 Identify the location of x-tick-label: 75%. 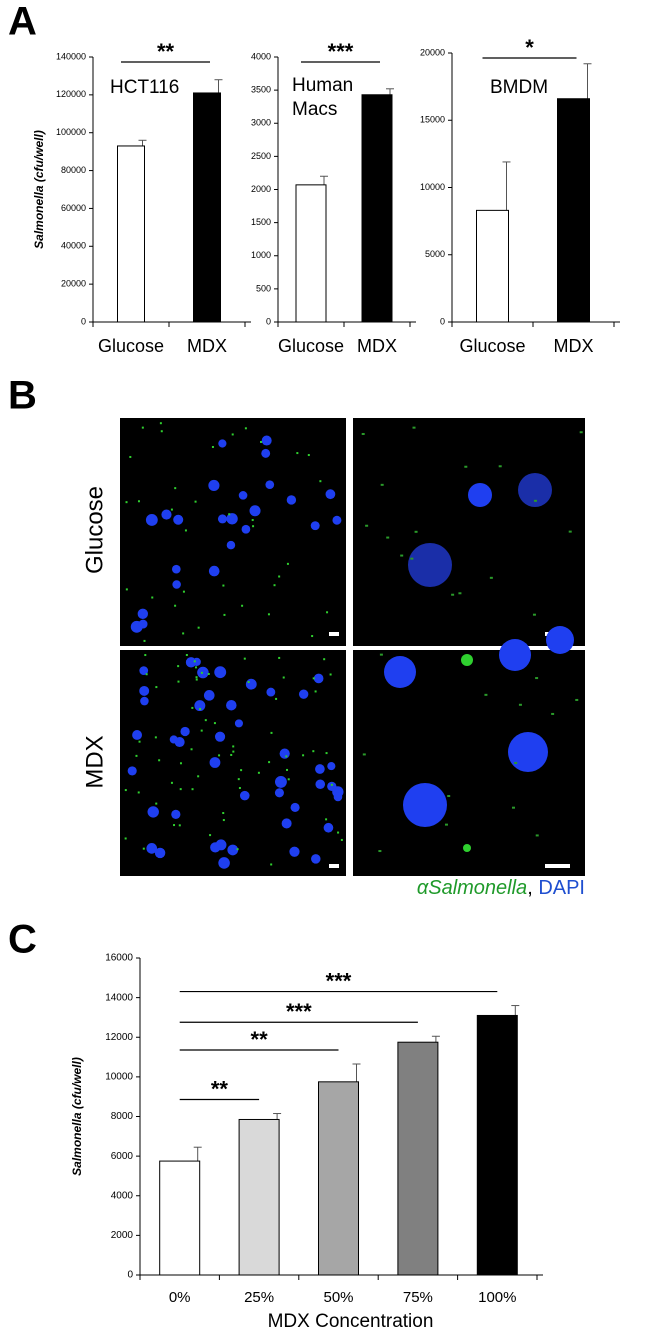
(418, 1297).